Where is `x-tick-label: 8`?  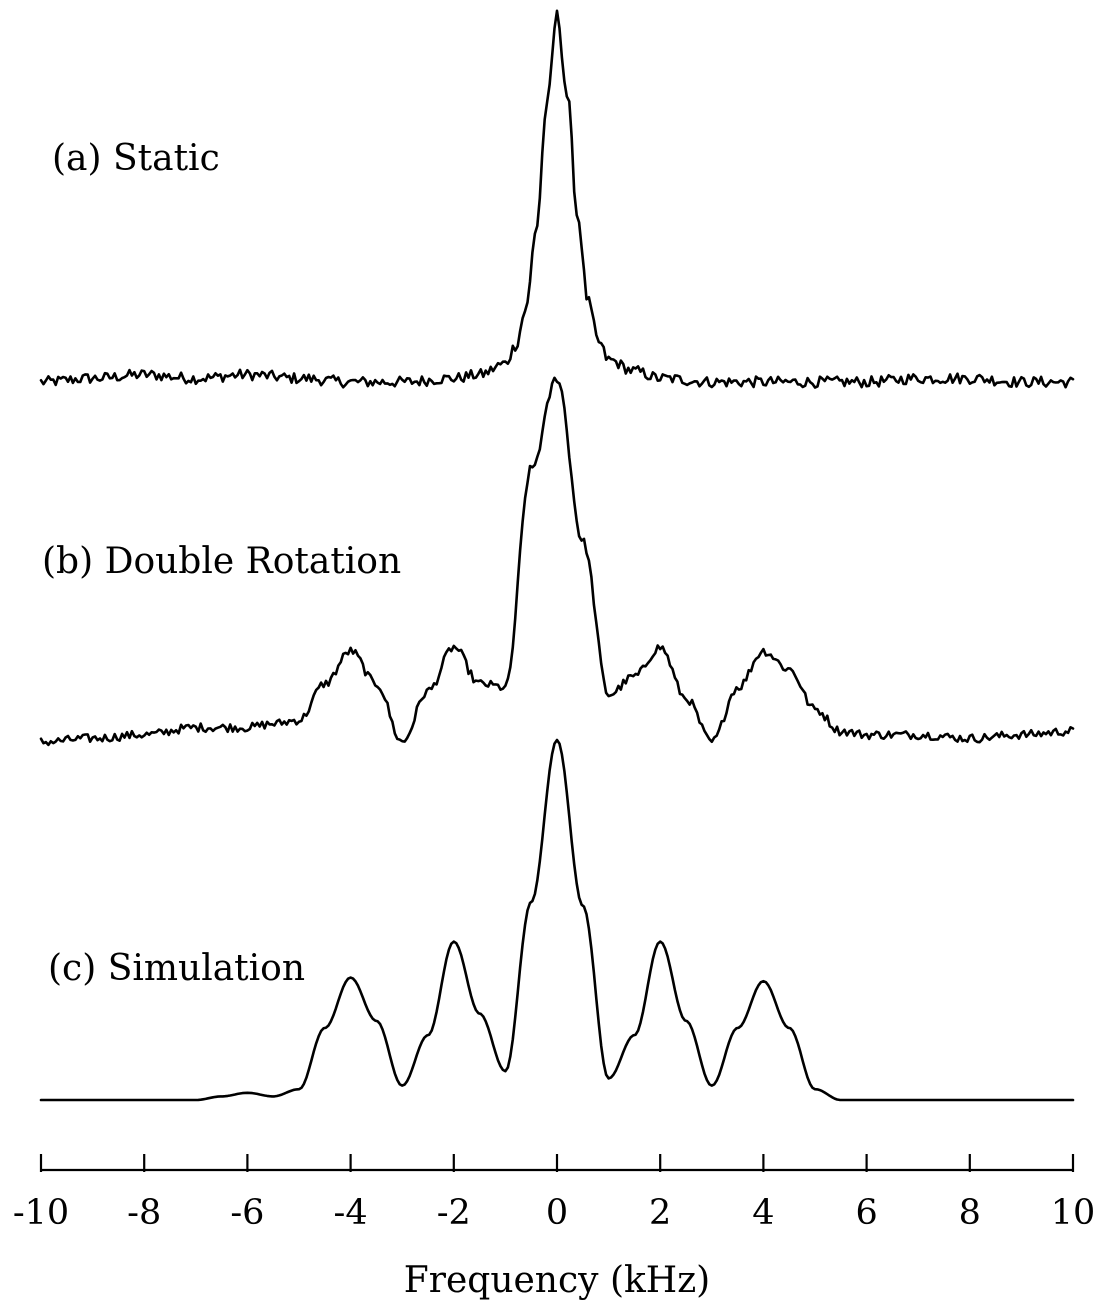
x-tick-label: 8 is located at coordinates (970, 1213).